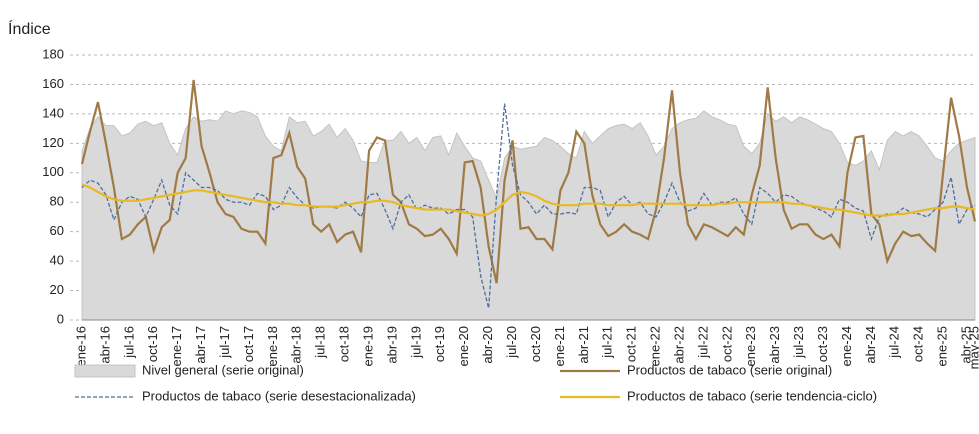  What do you see at coordinates (726, 344) in the screenshot?
I see `x-tick-label: oct-22` at bounding box center [726, 344].